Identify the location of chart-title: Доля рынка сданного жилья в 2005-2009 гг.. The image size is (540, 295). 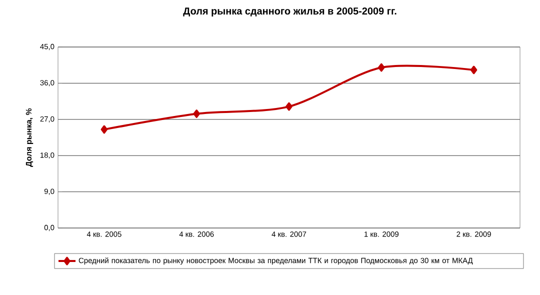
(289, 12).